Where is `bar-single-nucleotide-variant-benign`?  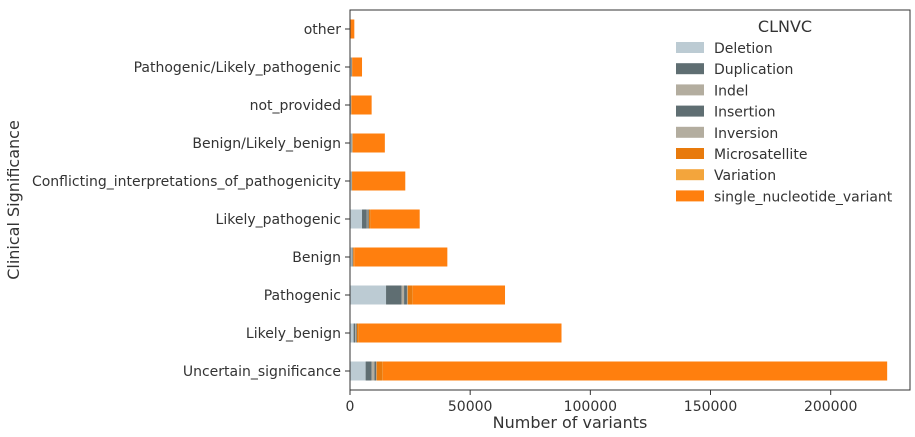
bar-single-nucleotide-variant-benign is located at coordinates (401, 257).